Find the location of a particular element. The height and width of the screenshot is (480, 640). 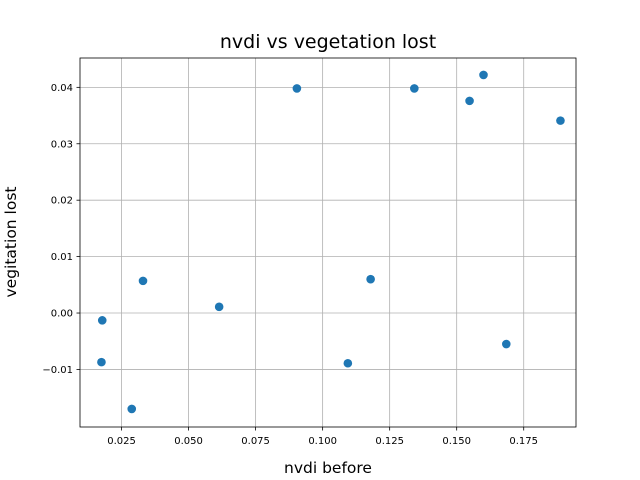

x-tick-label: 0.175 is located at coordinates (523, 441).